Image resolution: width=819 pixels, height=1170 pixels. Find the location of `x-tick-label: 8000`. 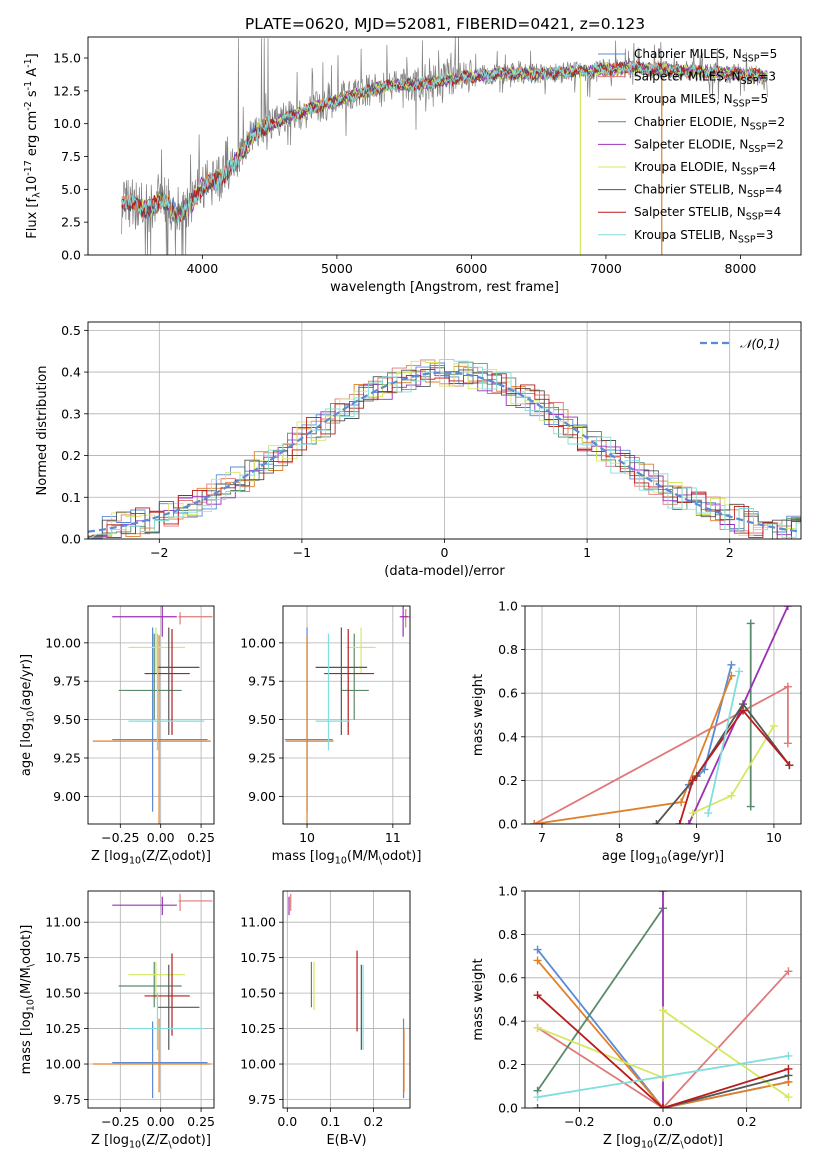

x-tick-label: 8000 is located at coordinates (741, 268).